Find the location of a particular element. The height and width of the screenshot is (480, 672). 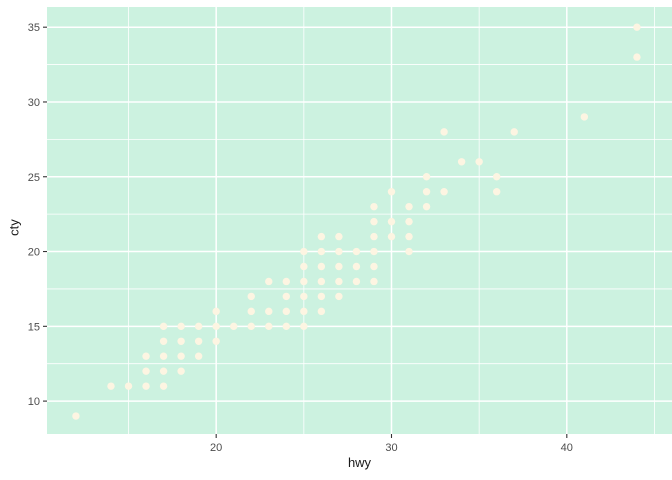

y-axis-title: cty is located at coordinates (14, 227).